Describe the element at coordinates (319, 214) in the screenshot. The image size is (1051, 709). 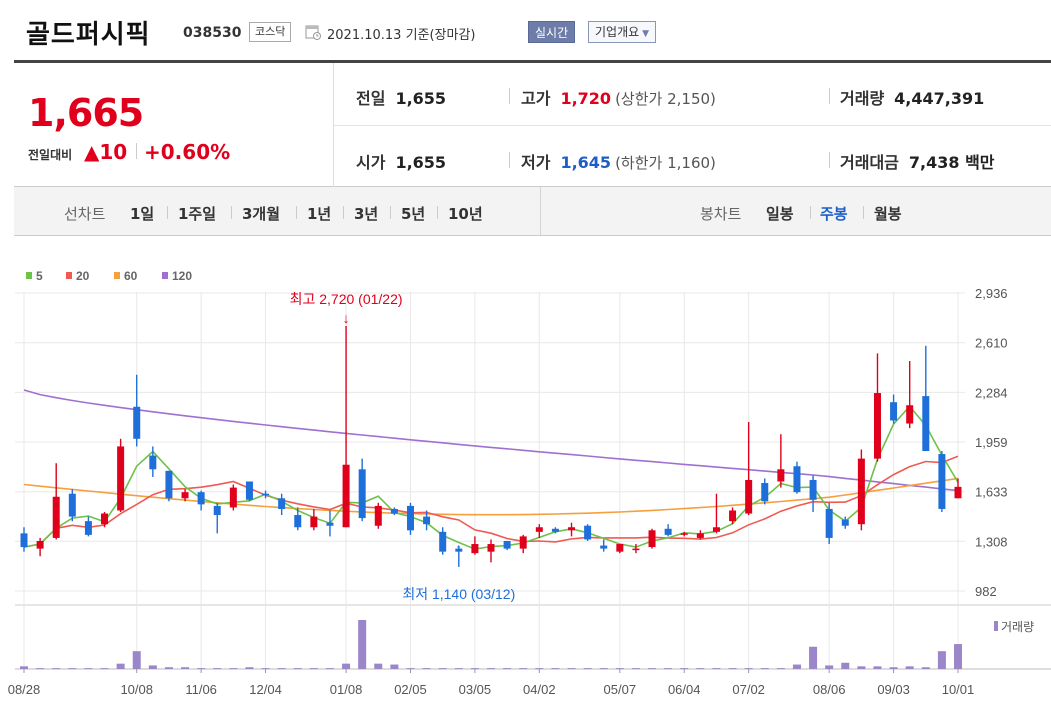
I see `period-1y: 1년` at that location.